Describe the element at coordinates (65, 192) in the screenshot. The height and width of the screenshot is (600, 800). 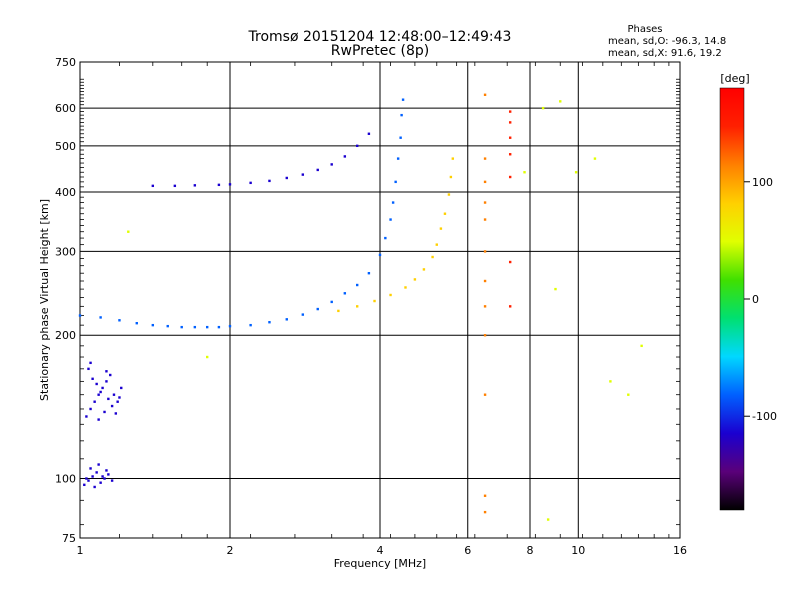
I see `y-tick-label: 400` at that location.